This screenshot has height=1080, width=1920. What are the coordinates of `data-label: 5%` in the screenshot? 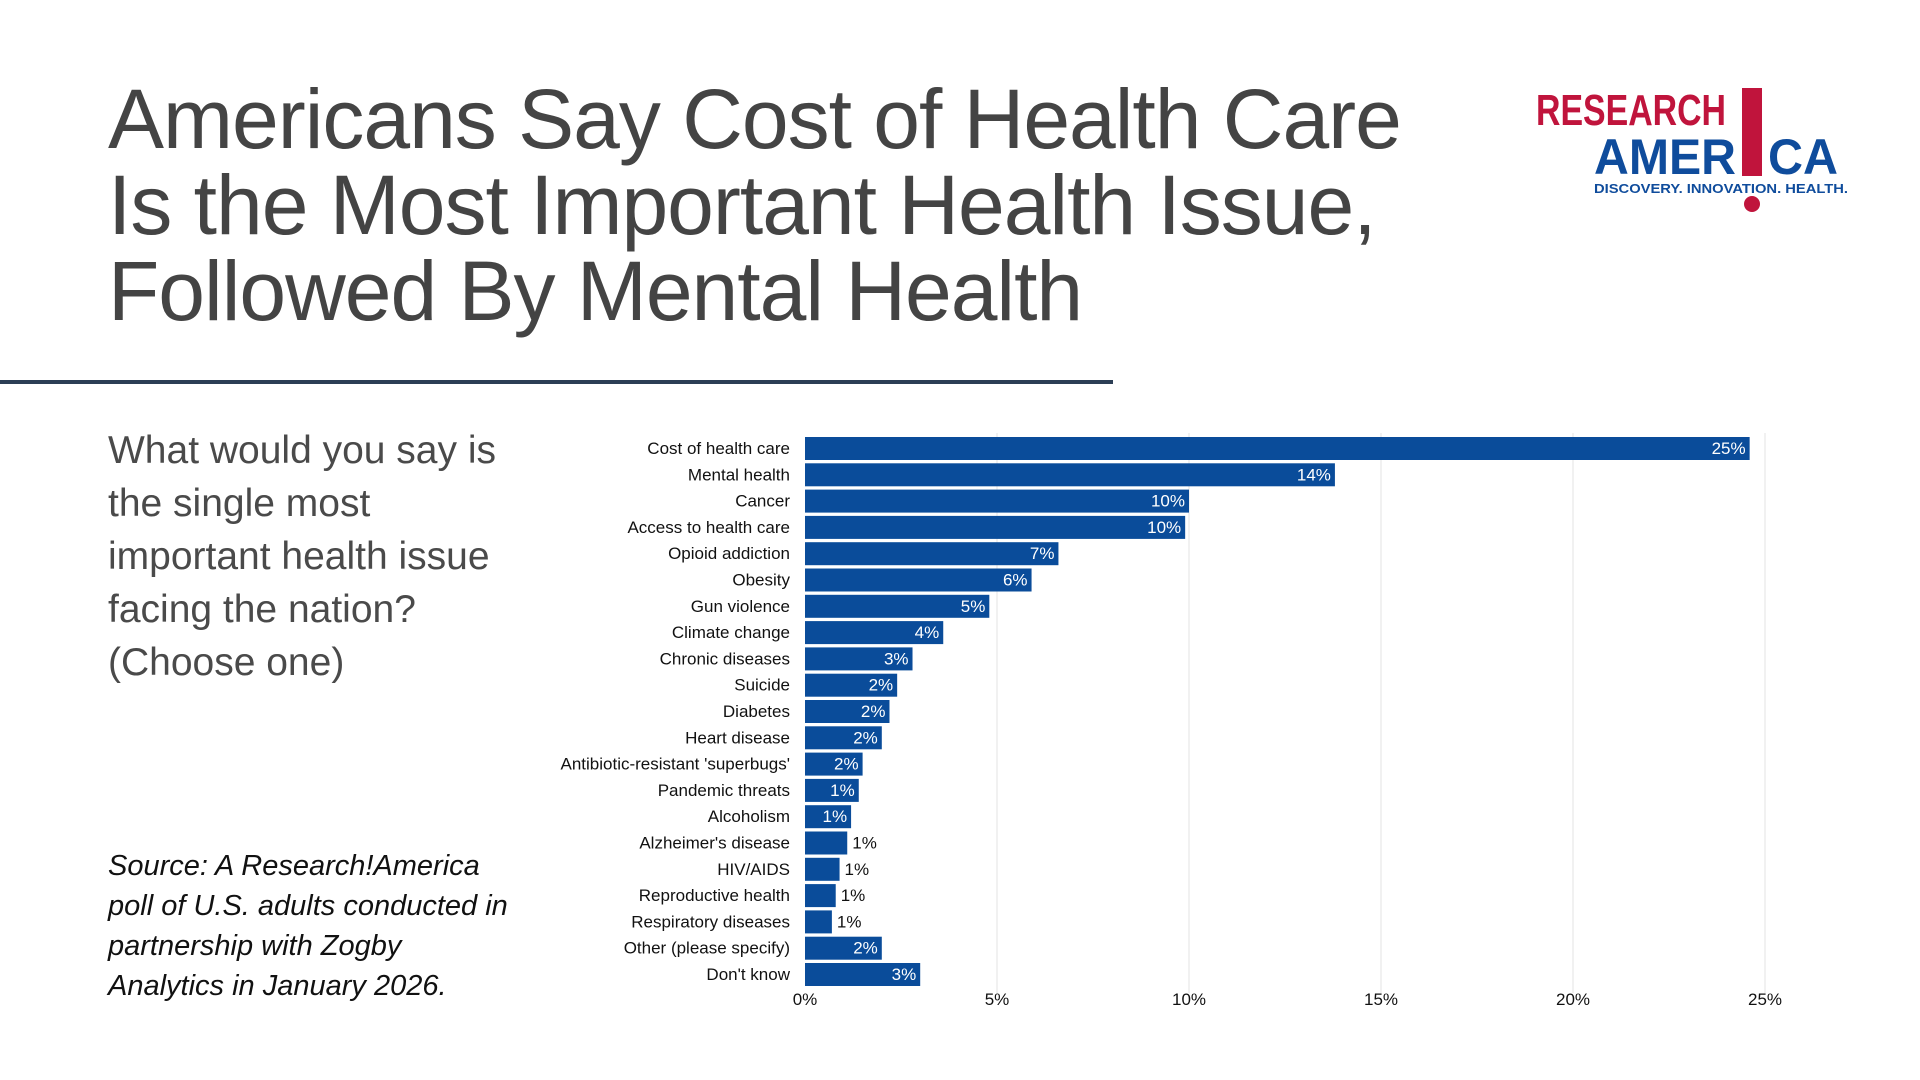 It's located at (973, 606).